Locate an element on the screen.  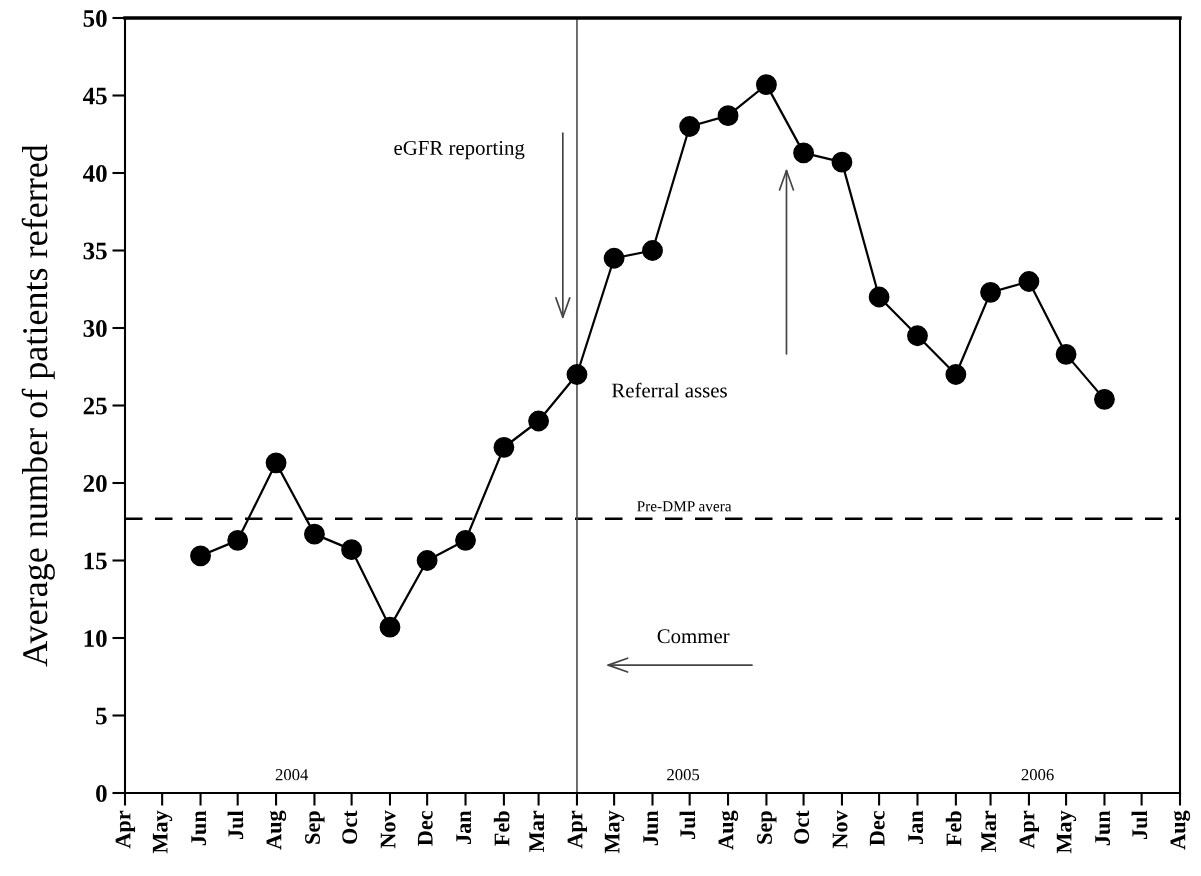
annotation: 2004 is located at coordinates (292, 775).